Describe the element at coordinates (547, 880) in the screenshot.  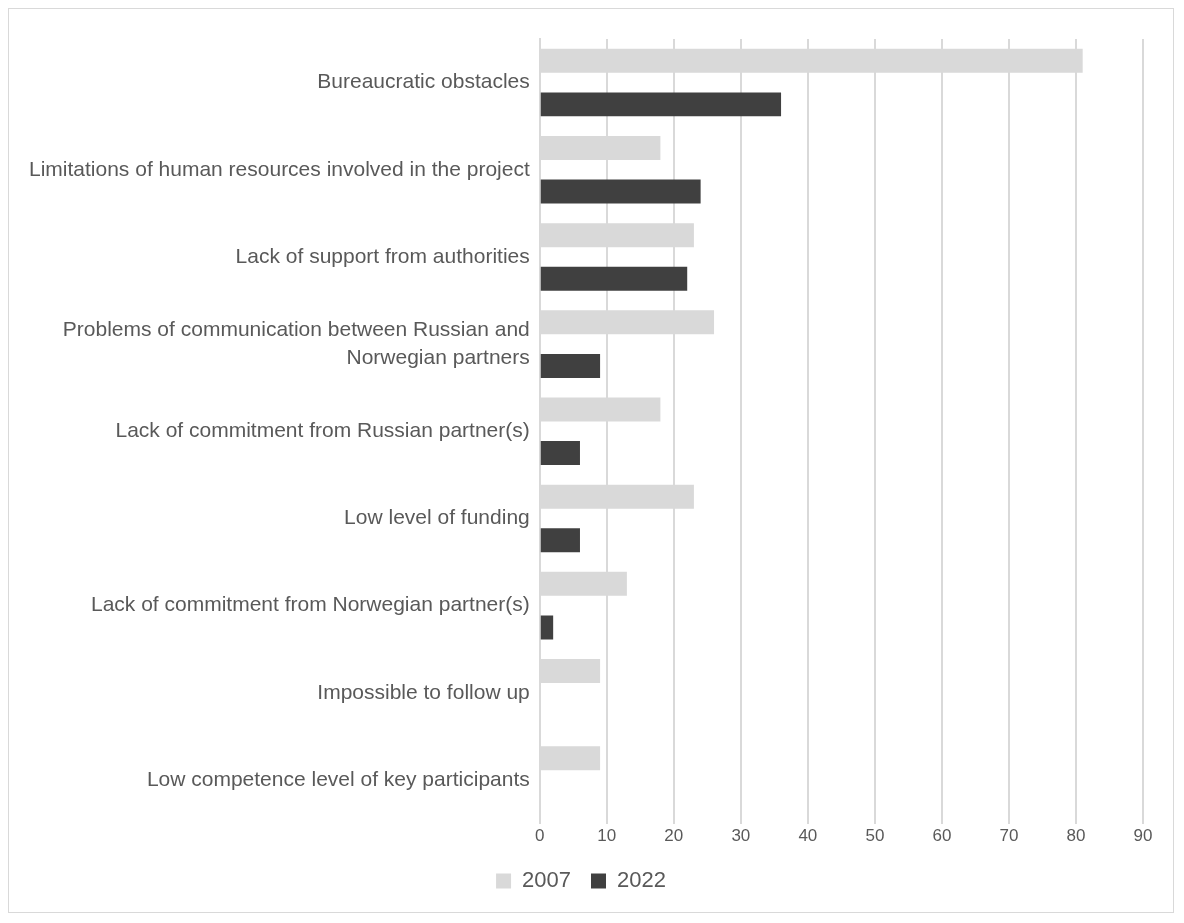
I see `legend-label: 2007` at that location.